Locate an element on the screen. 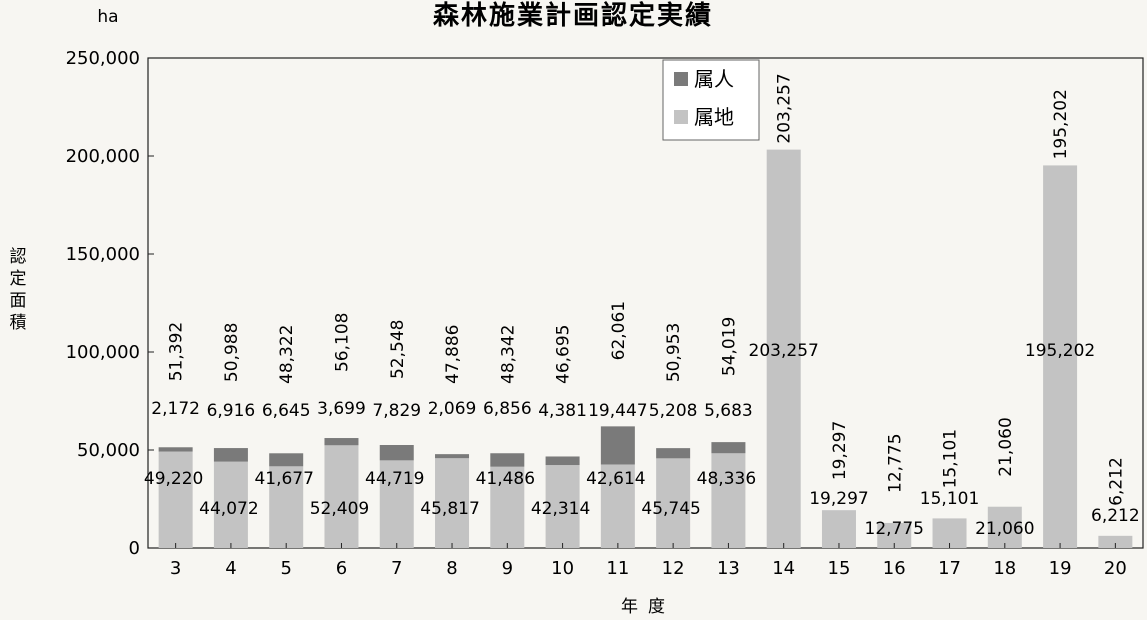 This screenshot has width=1147, height=620. x-tick-label: 20 is located at coordinates (1115, 568).